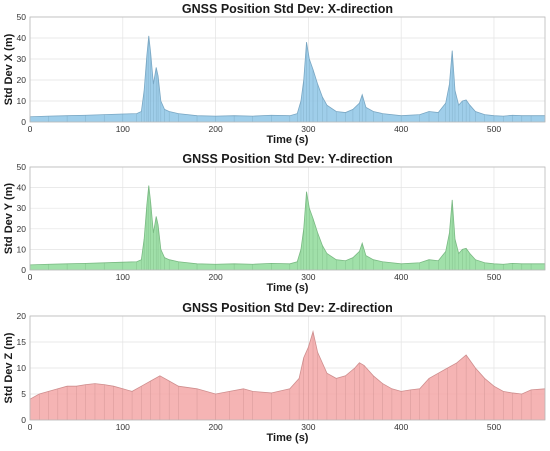 This screenshot has width=550, height=451. I want to click on x-tick-label-z: 0, so click(30, 427).